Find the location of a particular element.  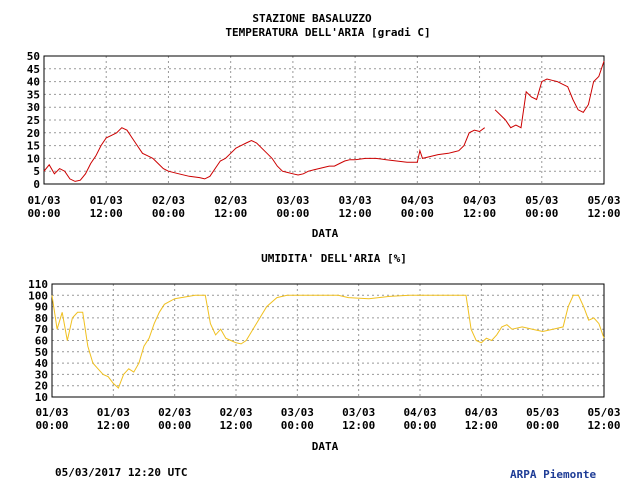

y-tick-label: 70 is located at coordinates (41, 329).